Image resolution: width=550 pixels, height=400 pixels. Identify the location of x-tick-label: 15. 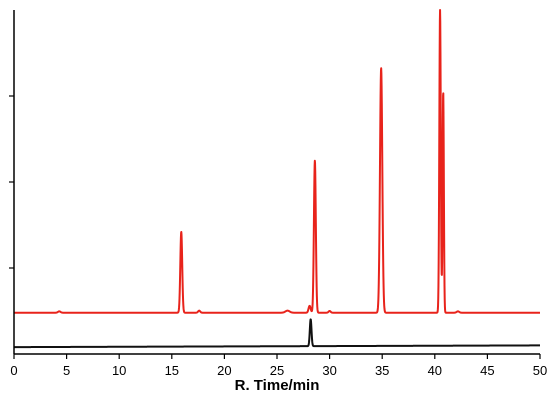
(172, 370).